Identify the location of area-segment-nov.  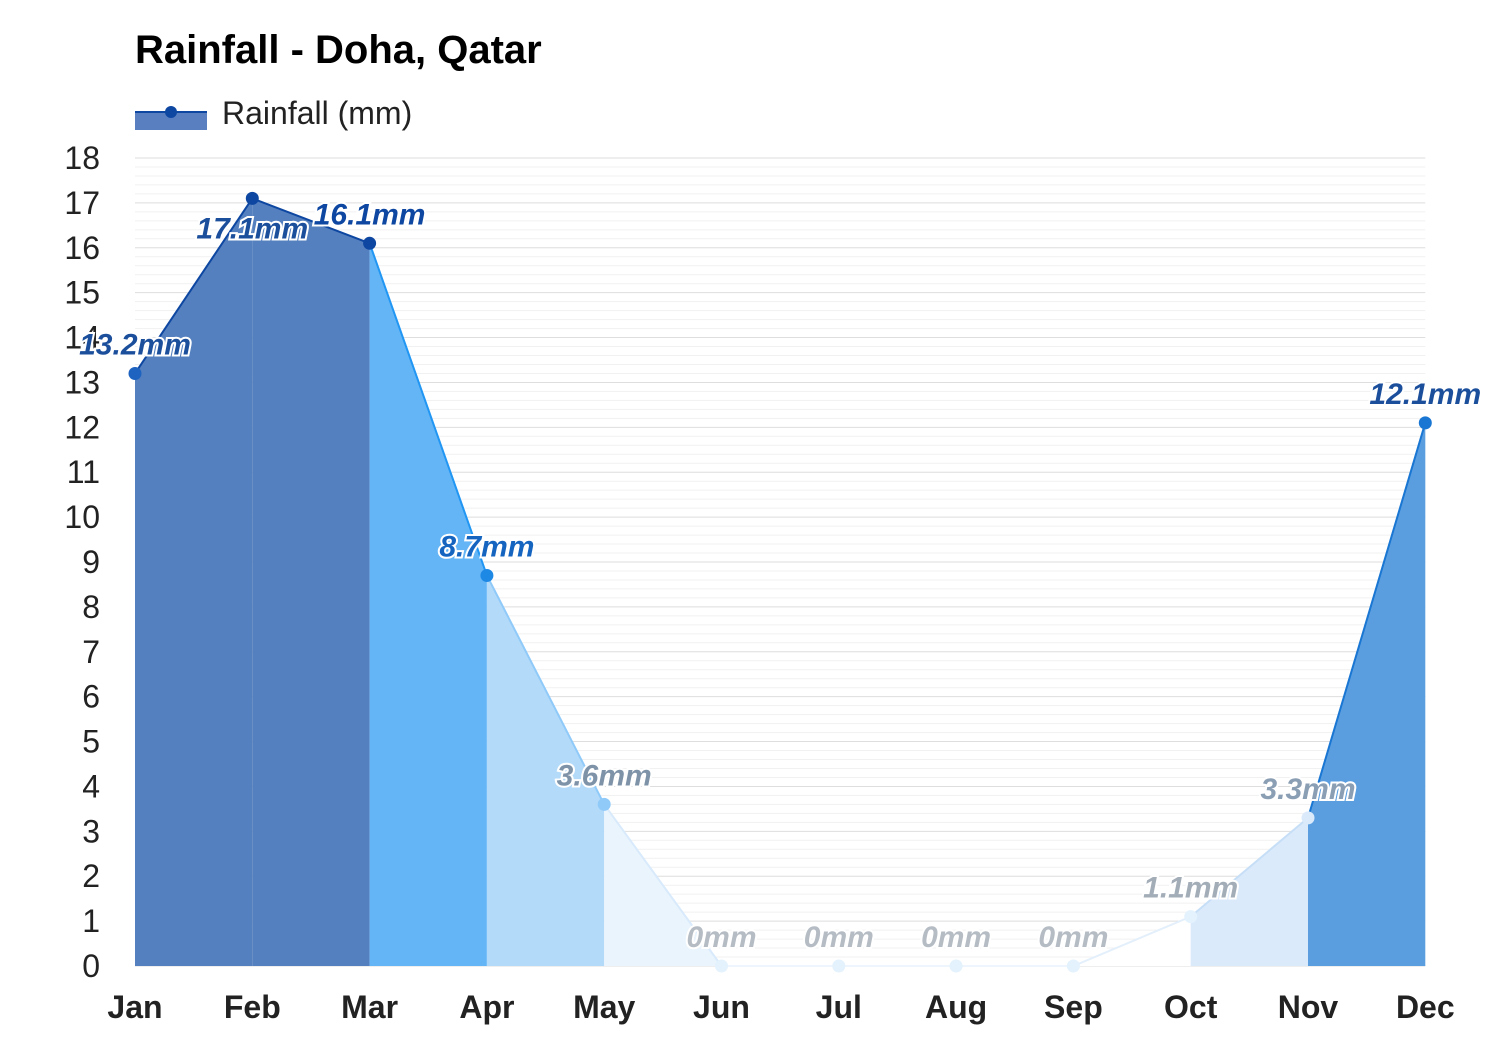
(1367, 694).